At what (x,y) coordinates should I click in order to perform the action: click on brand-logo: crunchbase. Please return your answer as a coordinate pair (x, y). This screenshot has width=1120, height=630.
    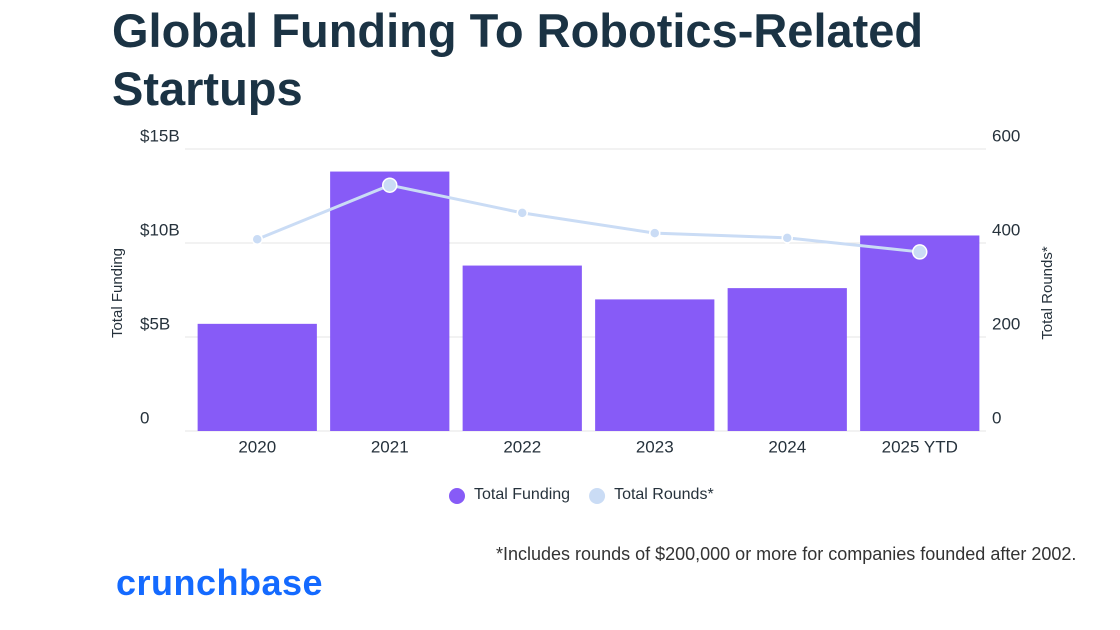
    Looking at the image, I should click on (220, 582).